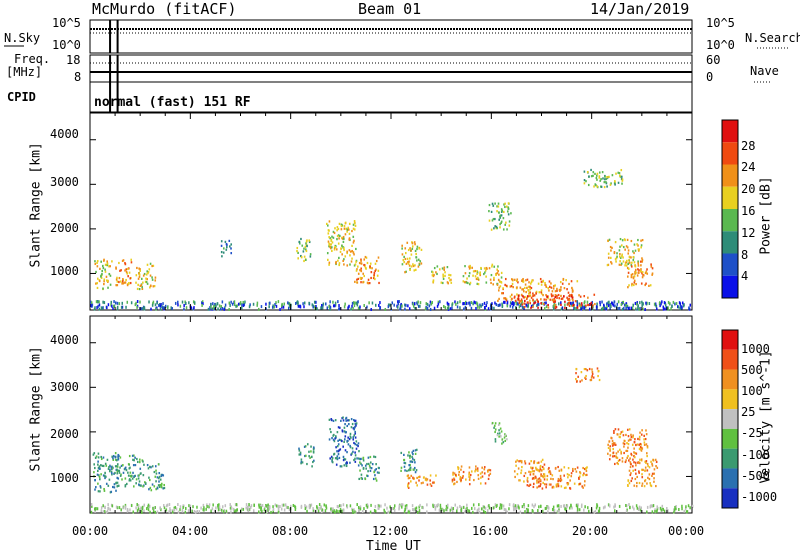 Image resolution: width=800 pixels, height=554 pixels. Describe the element at coordinates (391, 36) in the screenshot. I see `noise-panel-frame` at that location.